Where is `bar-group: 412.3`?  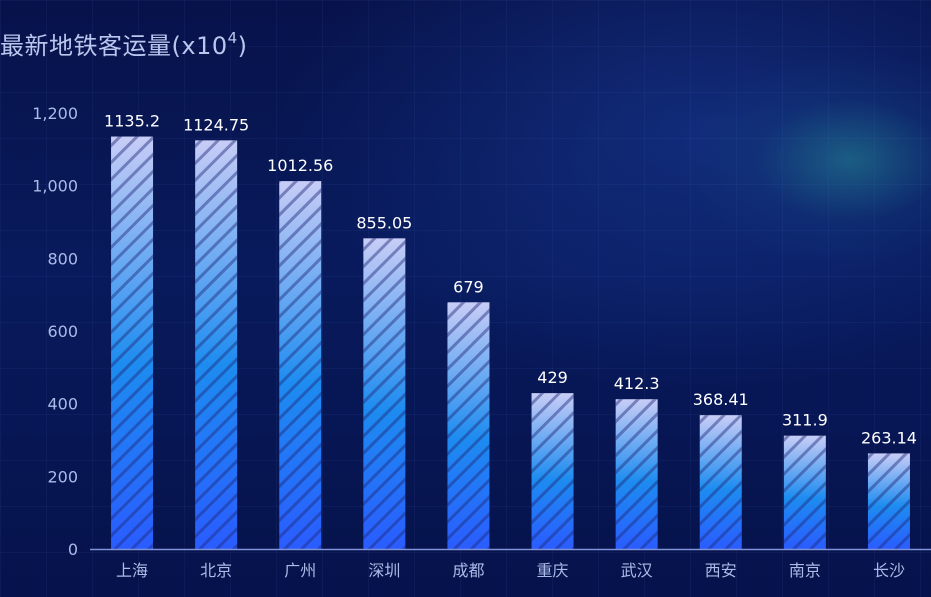 bar-group: 412.3 is located at coordinates (637, 461).